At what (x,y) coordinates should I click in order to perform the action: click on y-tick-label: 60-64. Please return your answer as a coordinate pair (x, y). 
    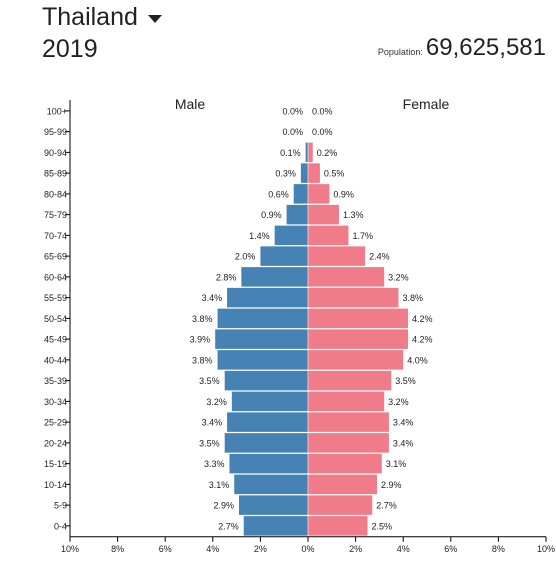
    Looking at the image, I should click on (55, 277).